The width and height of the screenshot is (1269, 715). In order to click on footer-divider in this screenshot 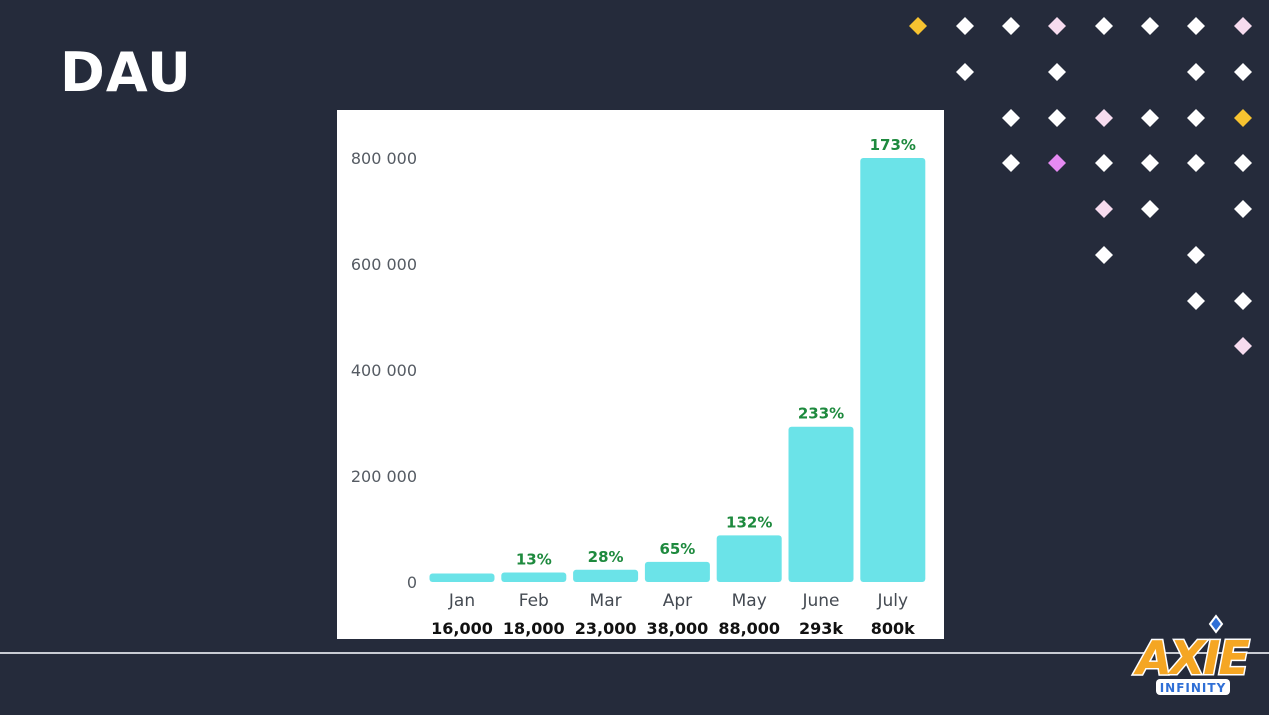, I will do `click(634, 653)`.